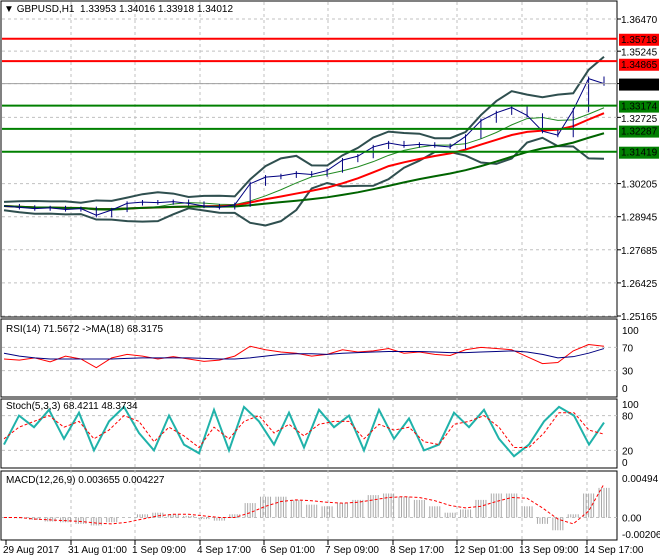  I want to click on level-label: 1.33174, so click(639, 107).